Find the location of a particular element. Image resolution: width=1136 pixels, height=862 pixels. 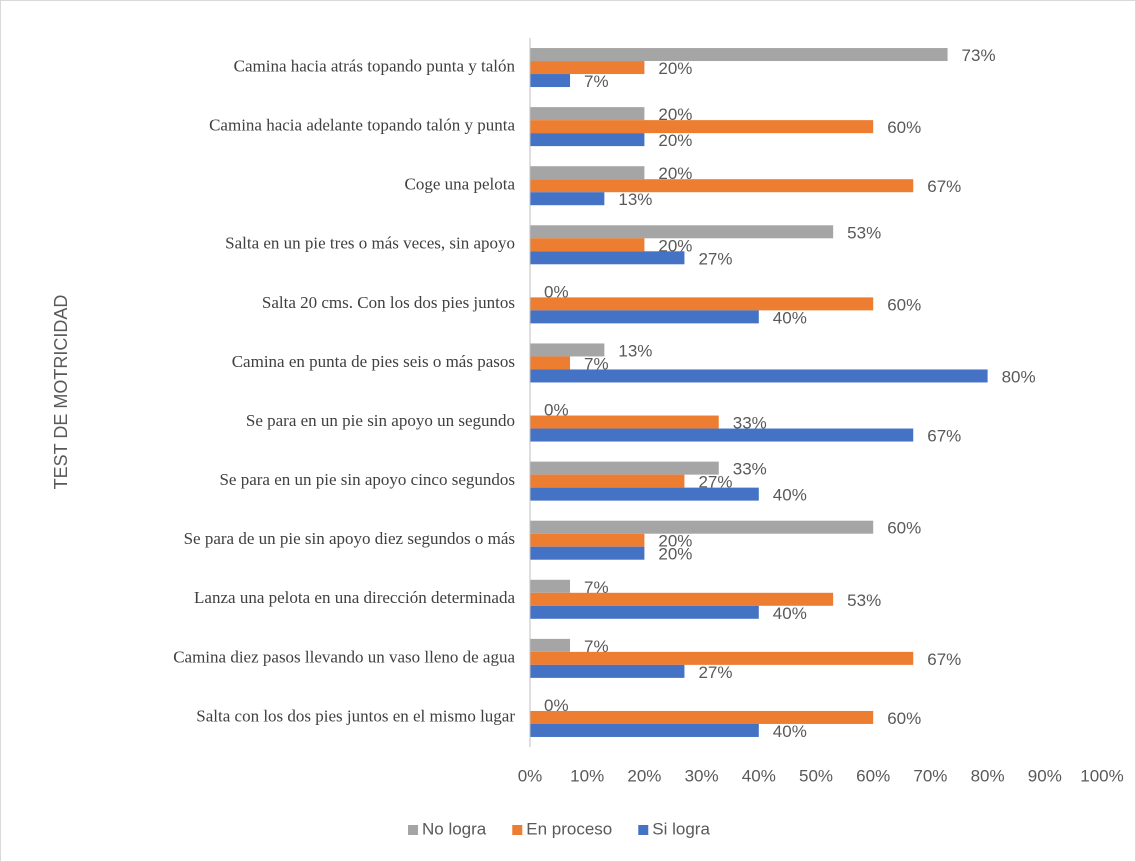

category-label: Se para en un pie sin apoyo un segundo is located at coordinates (380, 420).